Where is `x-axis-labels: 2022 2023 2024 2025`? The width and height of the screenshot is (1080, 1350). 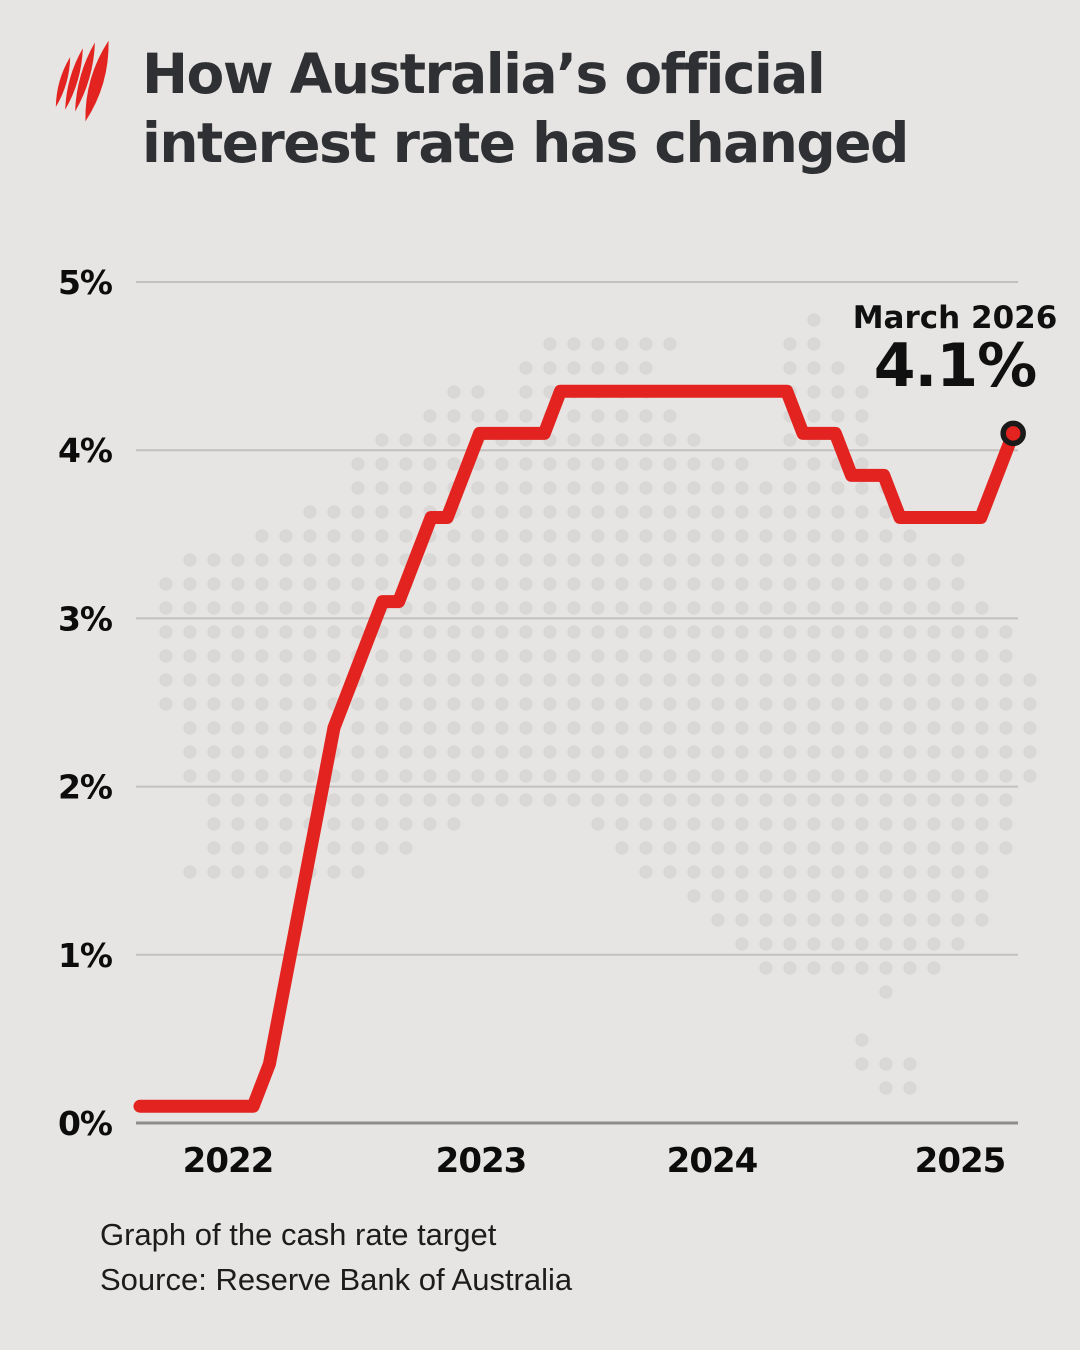 x-axis-labels: 2022 2023 2024 2025 is located at coordinates (595, 1161).